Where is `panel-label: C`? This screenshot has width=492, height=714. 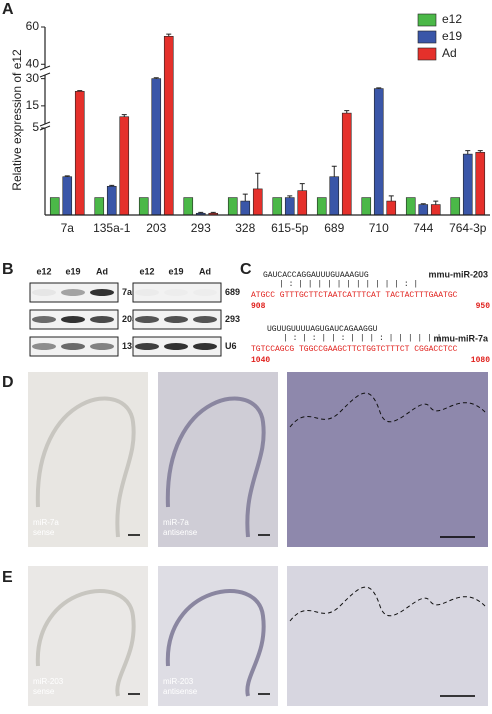 panel-label: C is located at coordinates (246, 269).